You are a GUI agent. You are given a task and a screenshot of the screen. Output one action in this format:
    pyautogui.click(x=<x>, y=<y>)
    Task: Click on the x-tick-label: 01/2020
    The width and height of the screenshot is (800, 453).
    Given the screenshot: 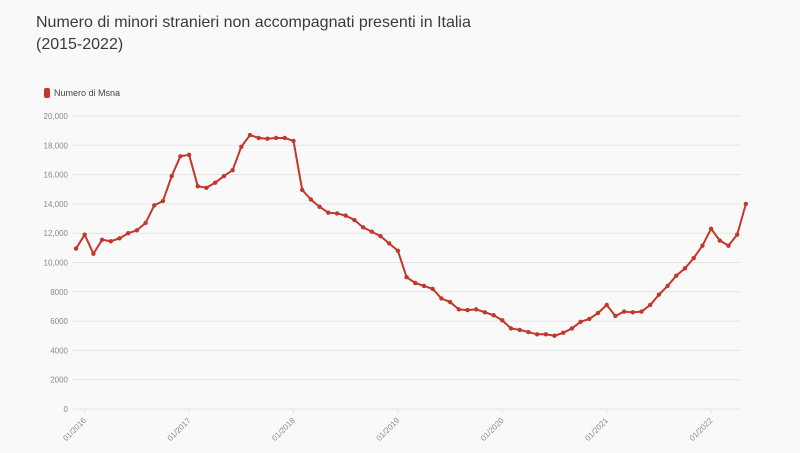 What is the action you would take?
    pyautogui.click(x=492, y=429)
    